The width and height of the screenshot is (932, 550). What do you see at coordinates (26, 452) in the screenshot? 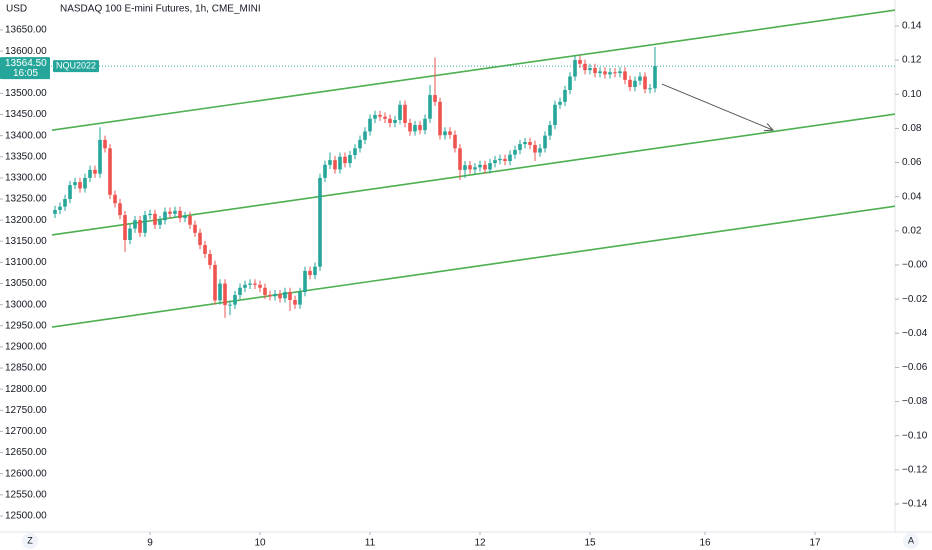
I see `y-tick-label: 12650.00` at bounding box center [26, 452].